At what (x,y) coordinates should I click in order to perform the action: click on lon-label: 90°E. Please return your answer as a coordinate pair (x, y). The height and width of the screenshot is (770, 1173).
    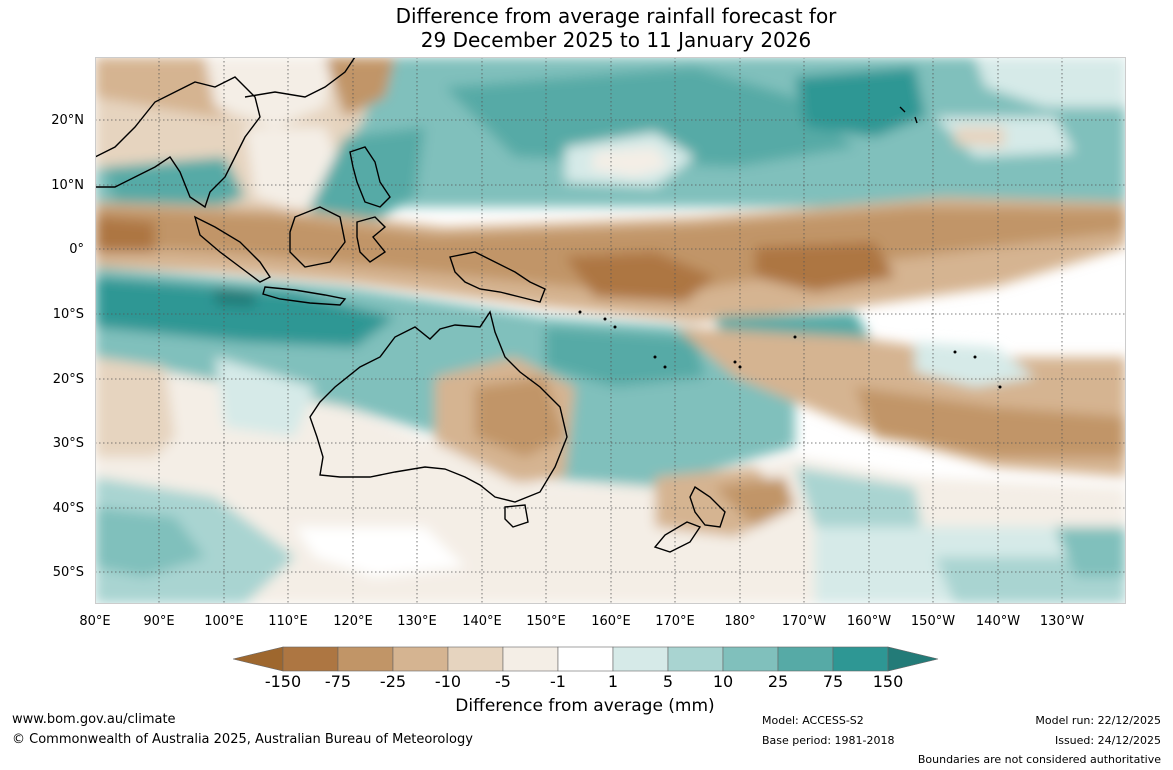
    Looking at the image, I should click on (159, 621).